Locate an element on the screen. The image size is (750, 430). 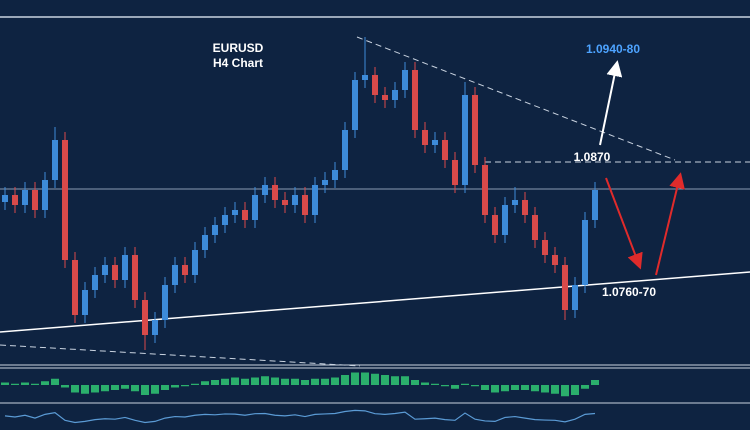
resistance-trendline is located at coordinates (516, 98).